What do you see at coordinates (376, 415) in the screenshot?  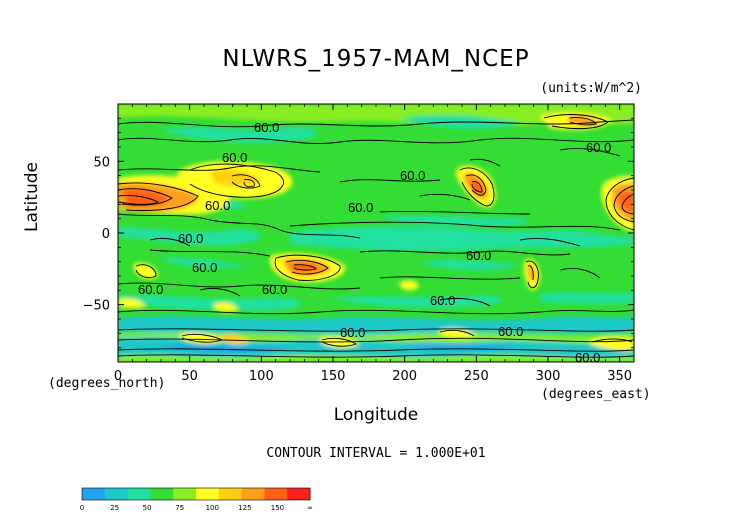 I see `x-axis-label: Longitude` at bounding box center [376, 415].